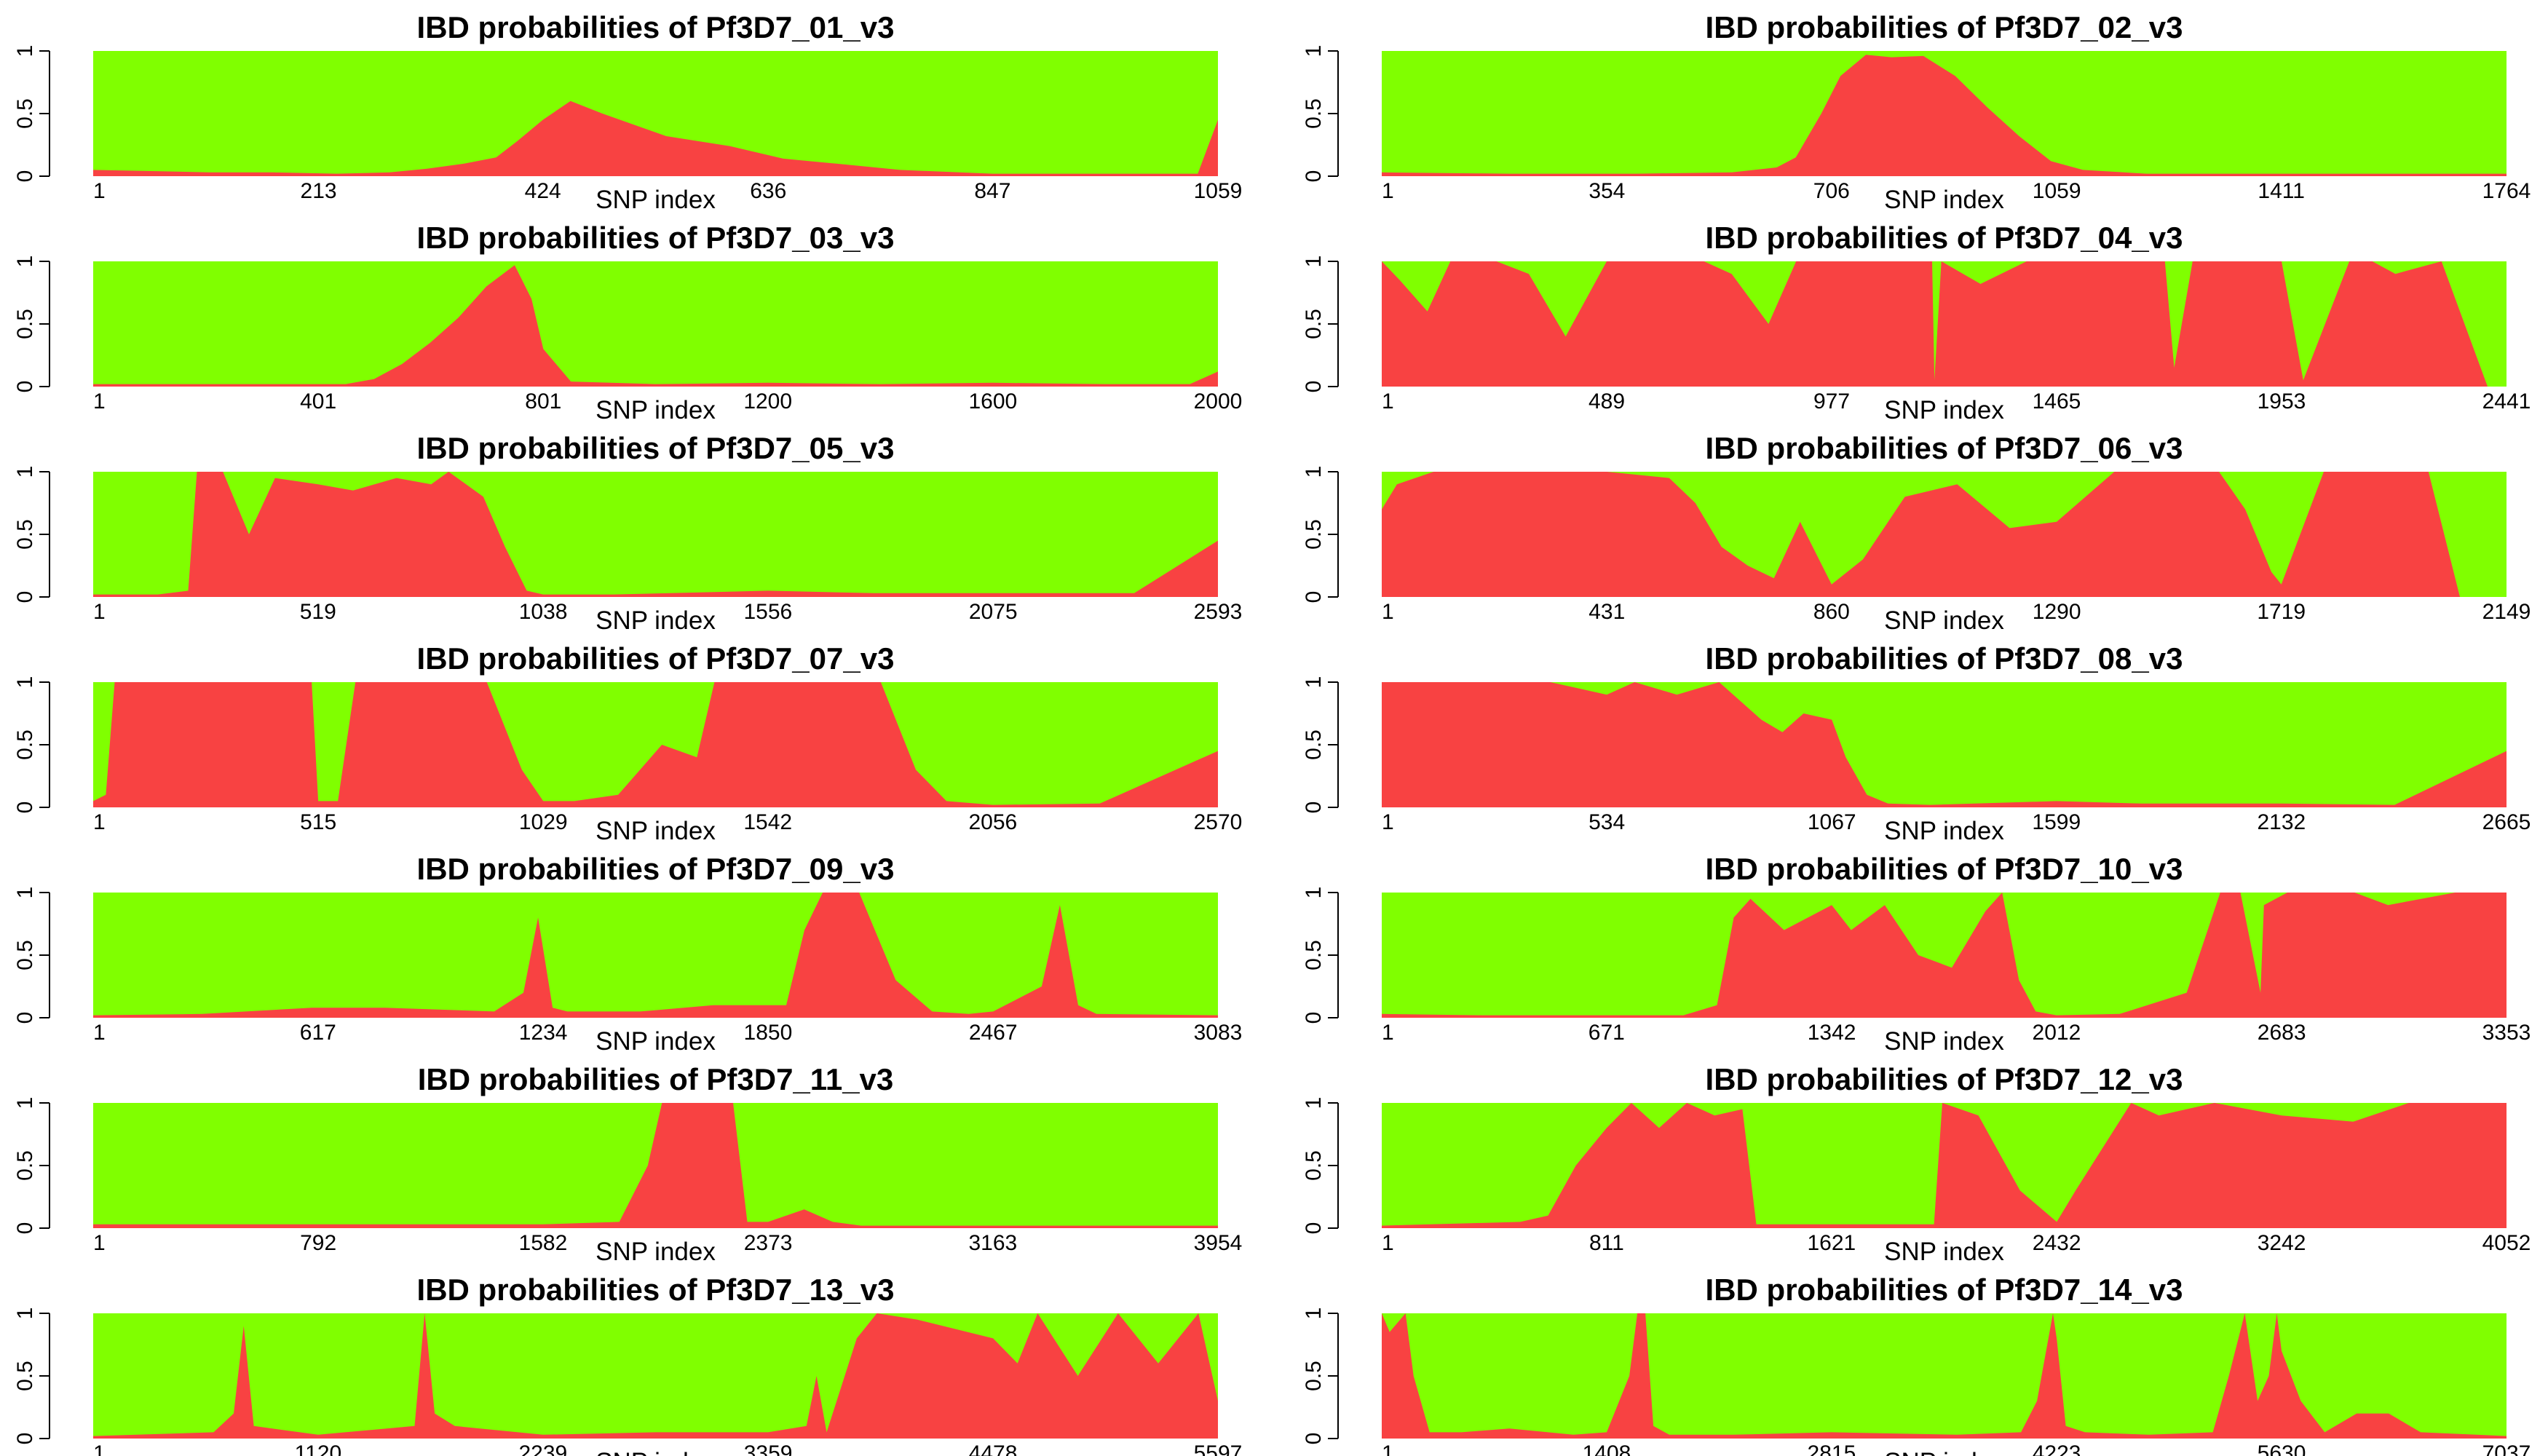 This screenshot has width=2548, height=1456. I want to click on x-tick-label: 1719, so click(2281, 612).